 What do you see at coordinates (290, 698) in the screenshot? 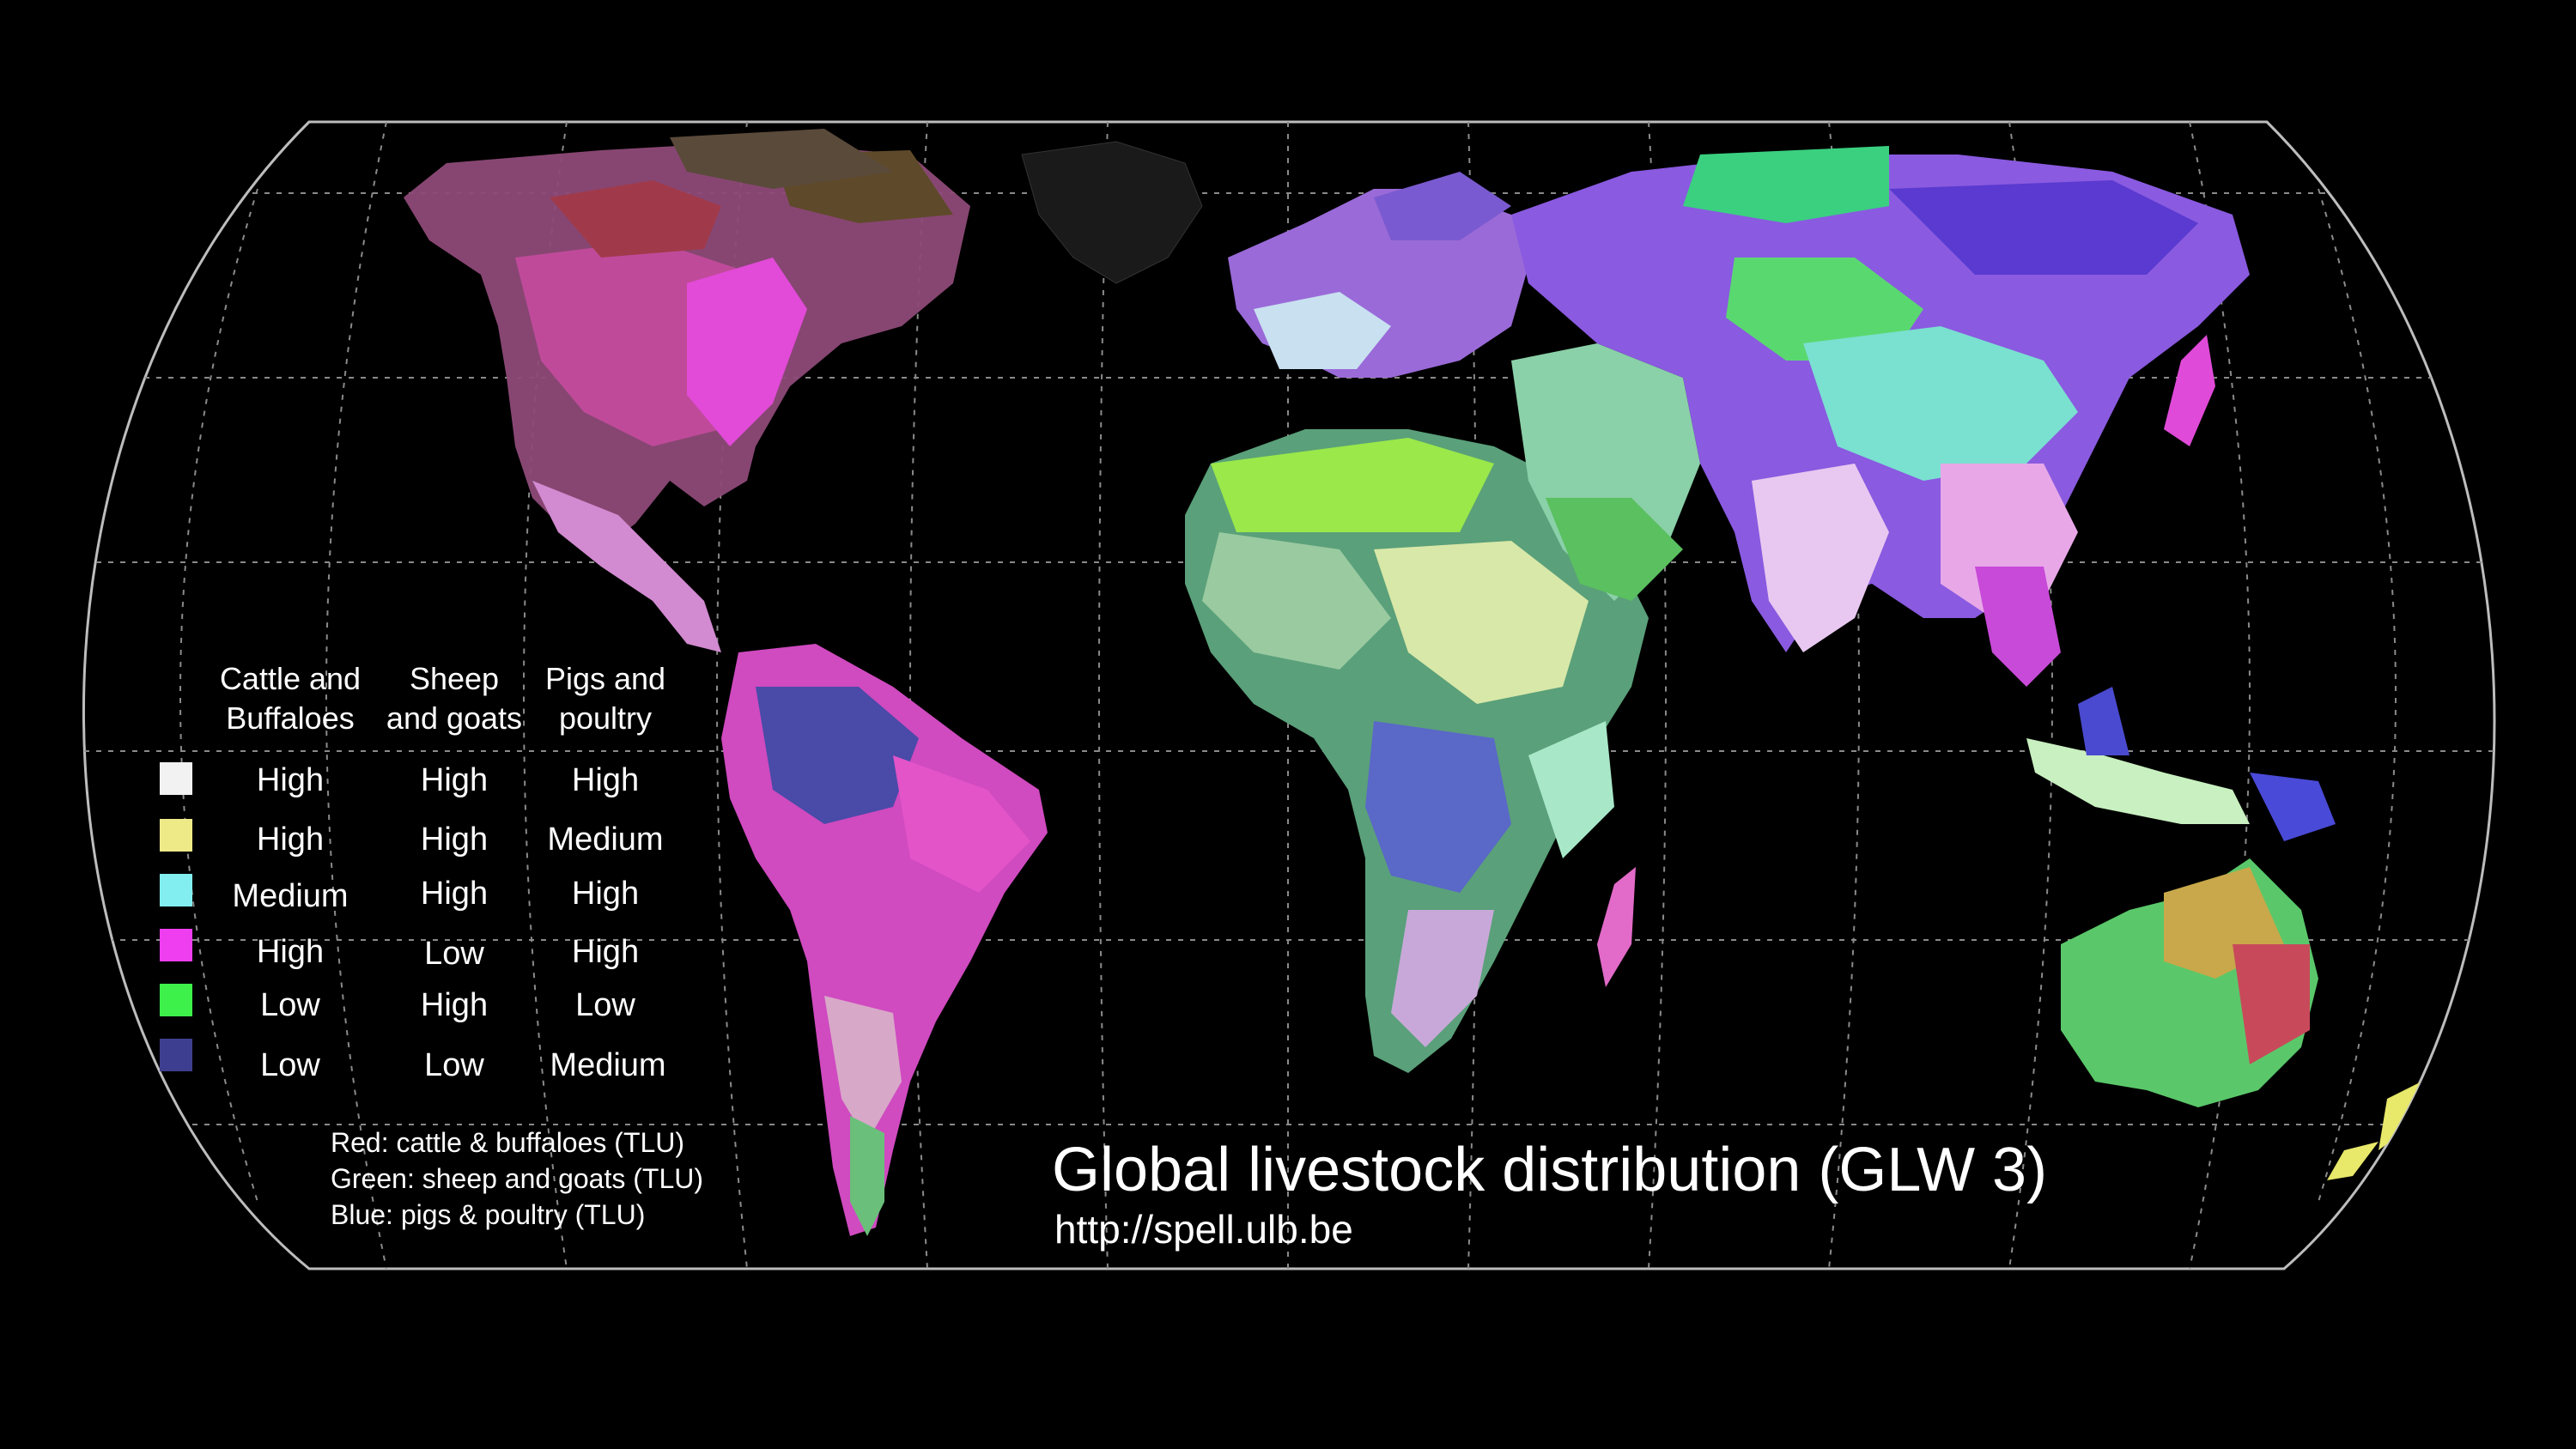
I see `legend-header-cattle: Cattle and Buffaloes` at bounding box center [290, 698].